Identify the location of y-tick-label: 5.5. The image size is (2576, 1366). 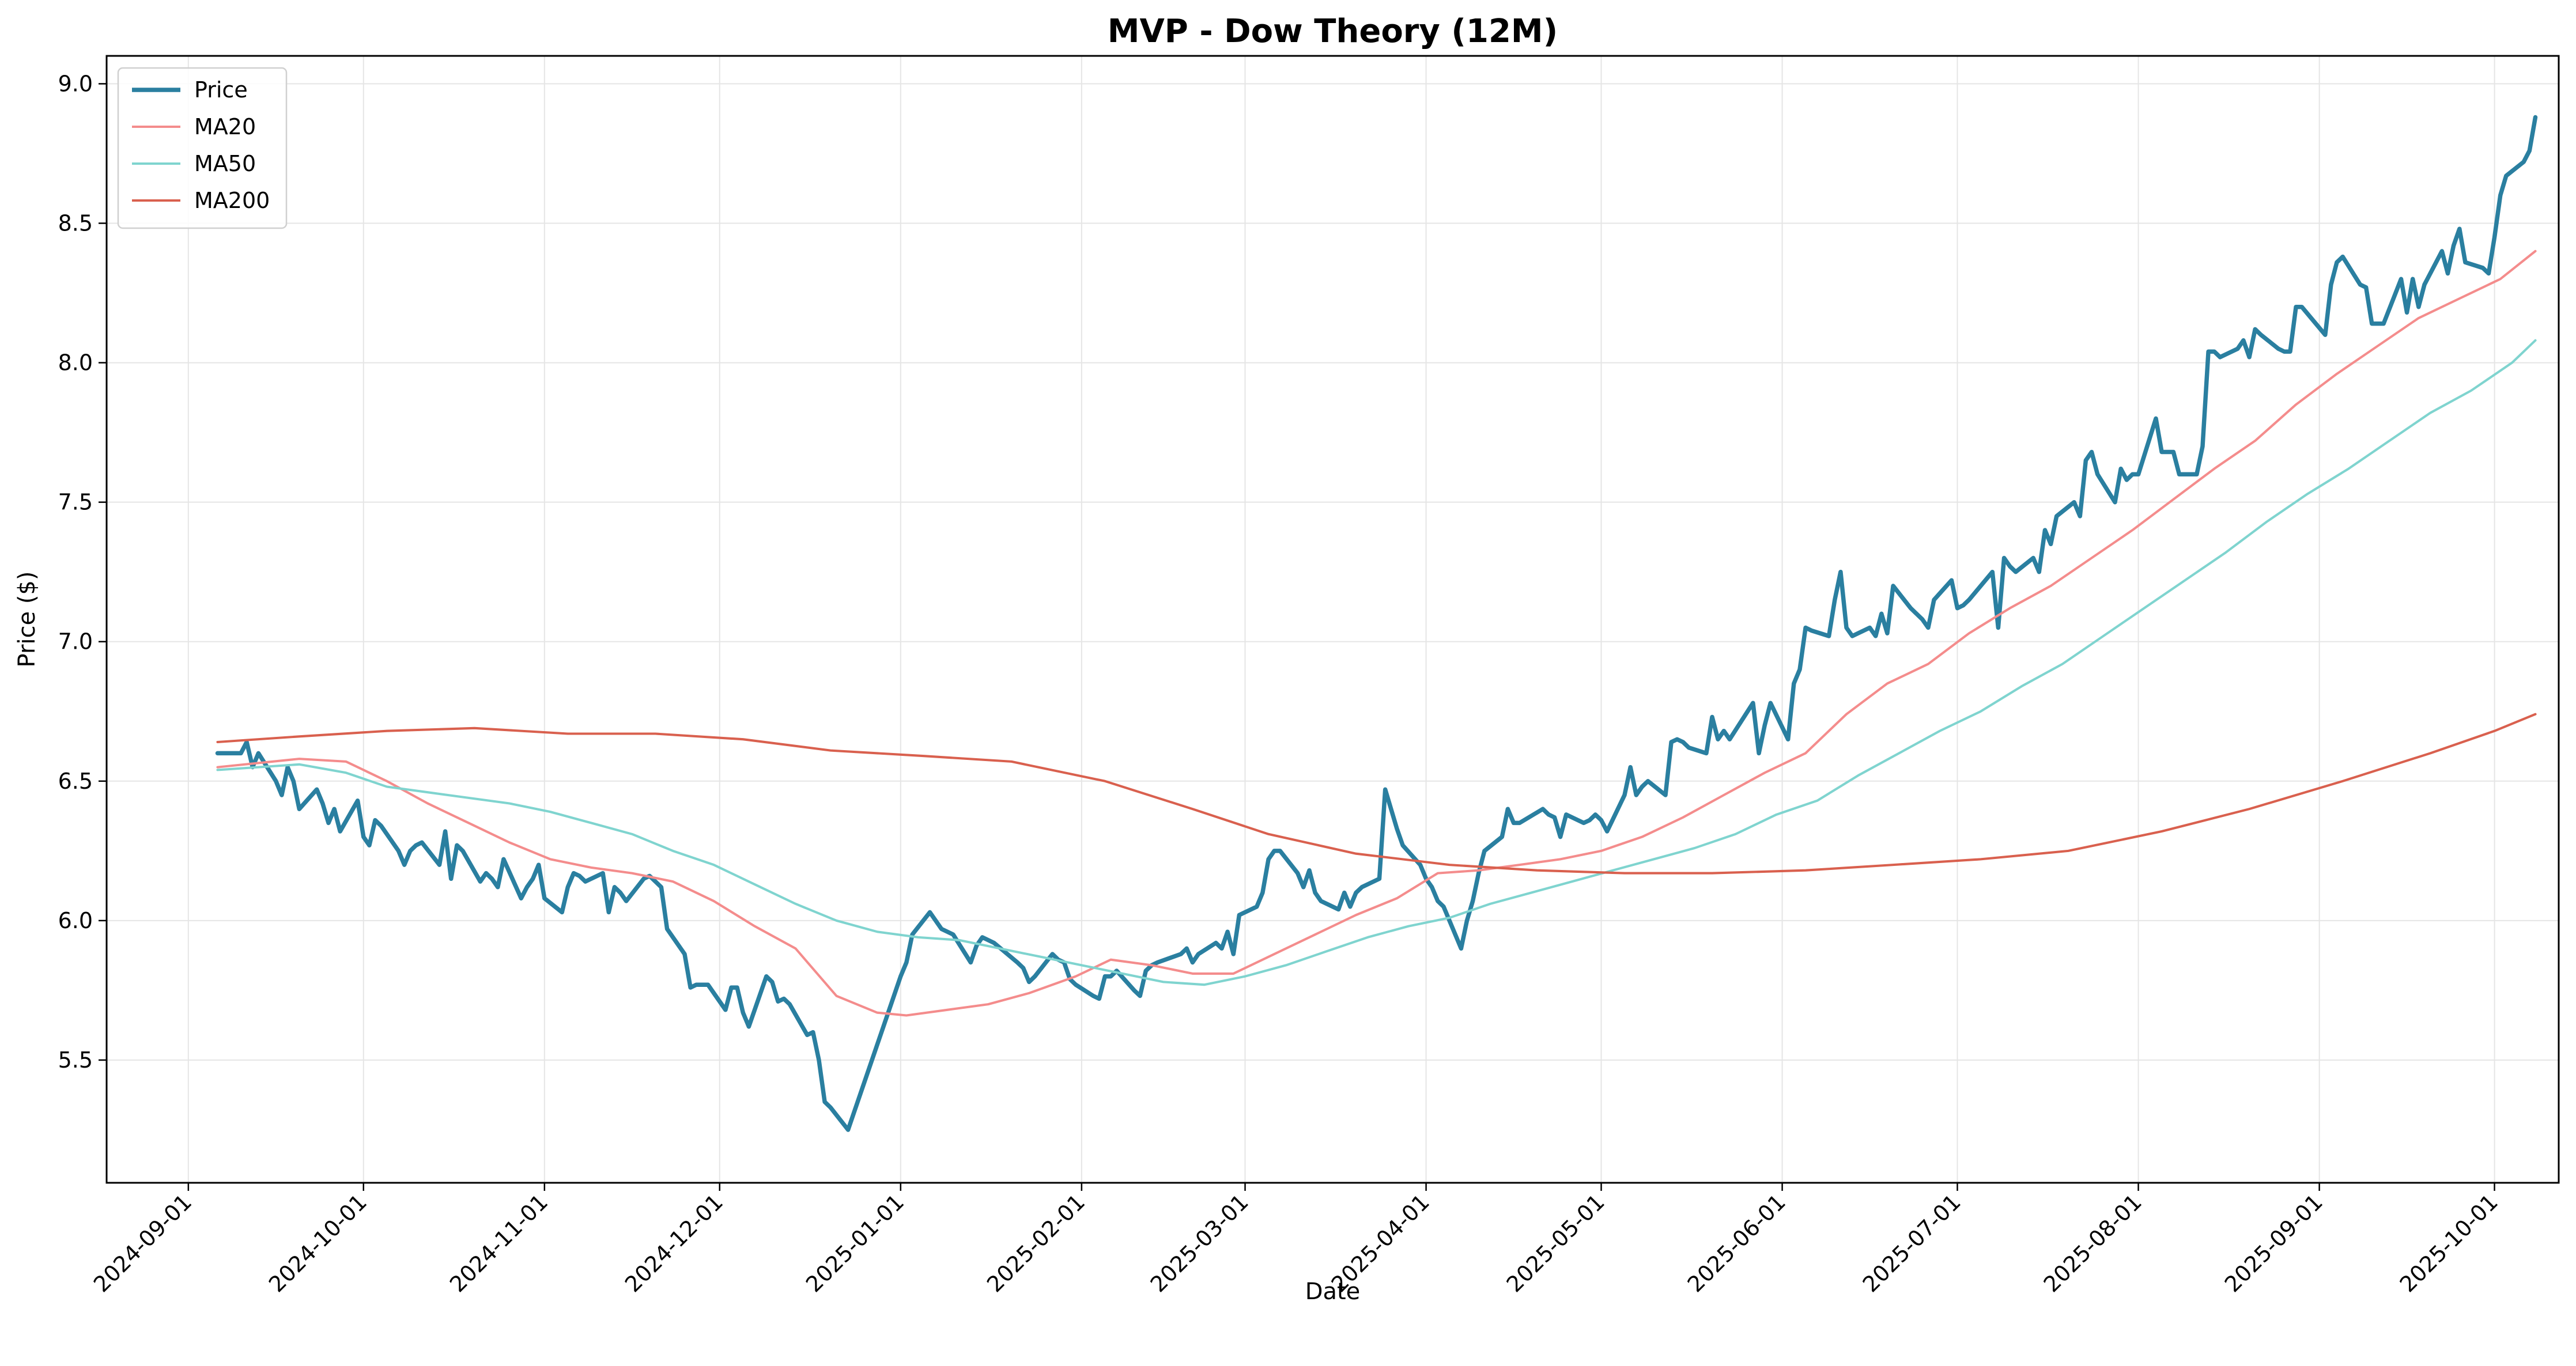
(75, 1060).